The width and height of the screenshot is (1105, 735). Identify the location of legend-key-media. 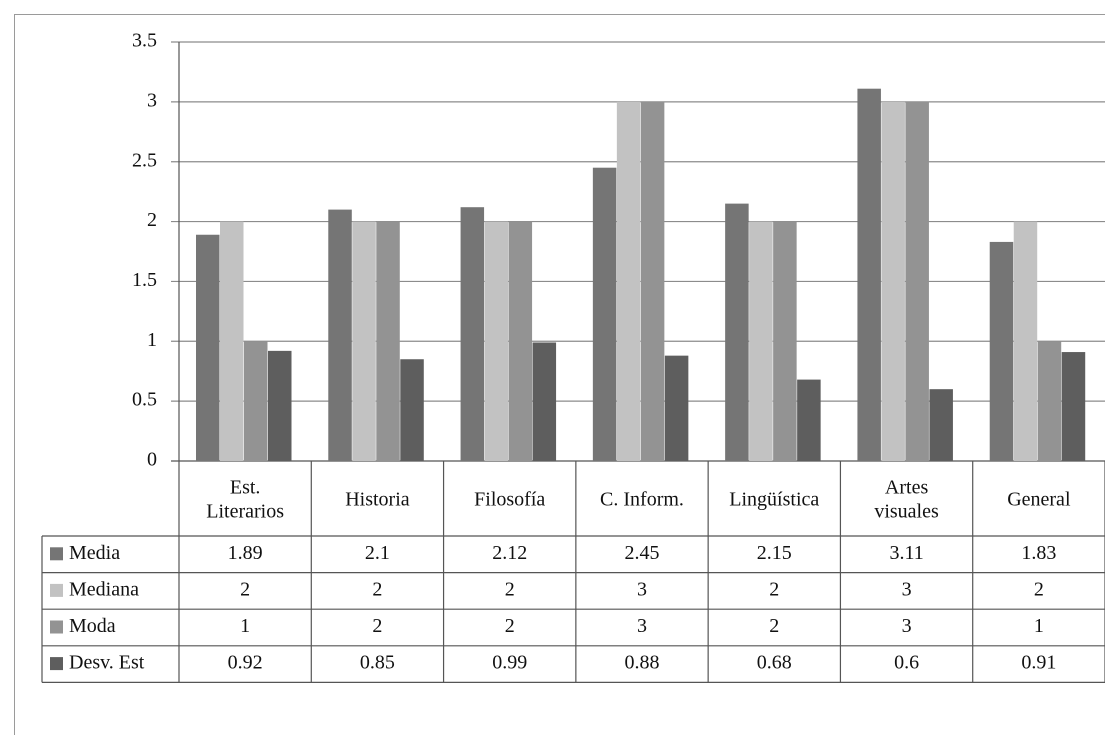
(56, 554).